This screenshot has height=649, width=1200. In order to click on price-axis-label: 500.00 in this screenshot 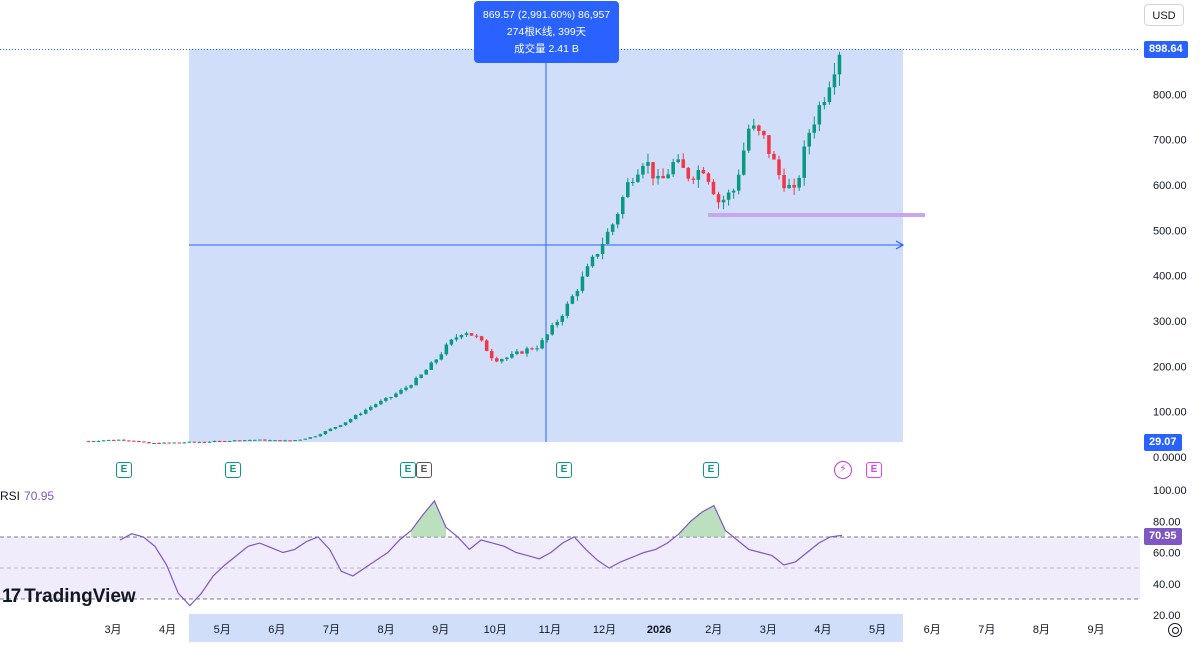, I will do `click(1170, 231)`.